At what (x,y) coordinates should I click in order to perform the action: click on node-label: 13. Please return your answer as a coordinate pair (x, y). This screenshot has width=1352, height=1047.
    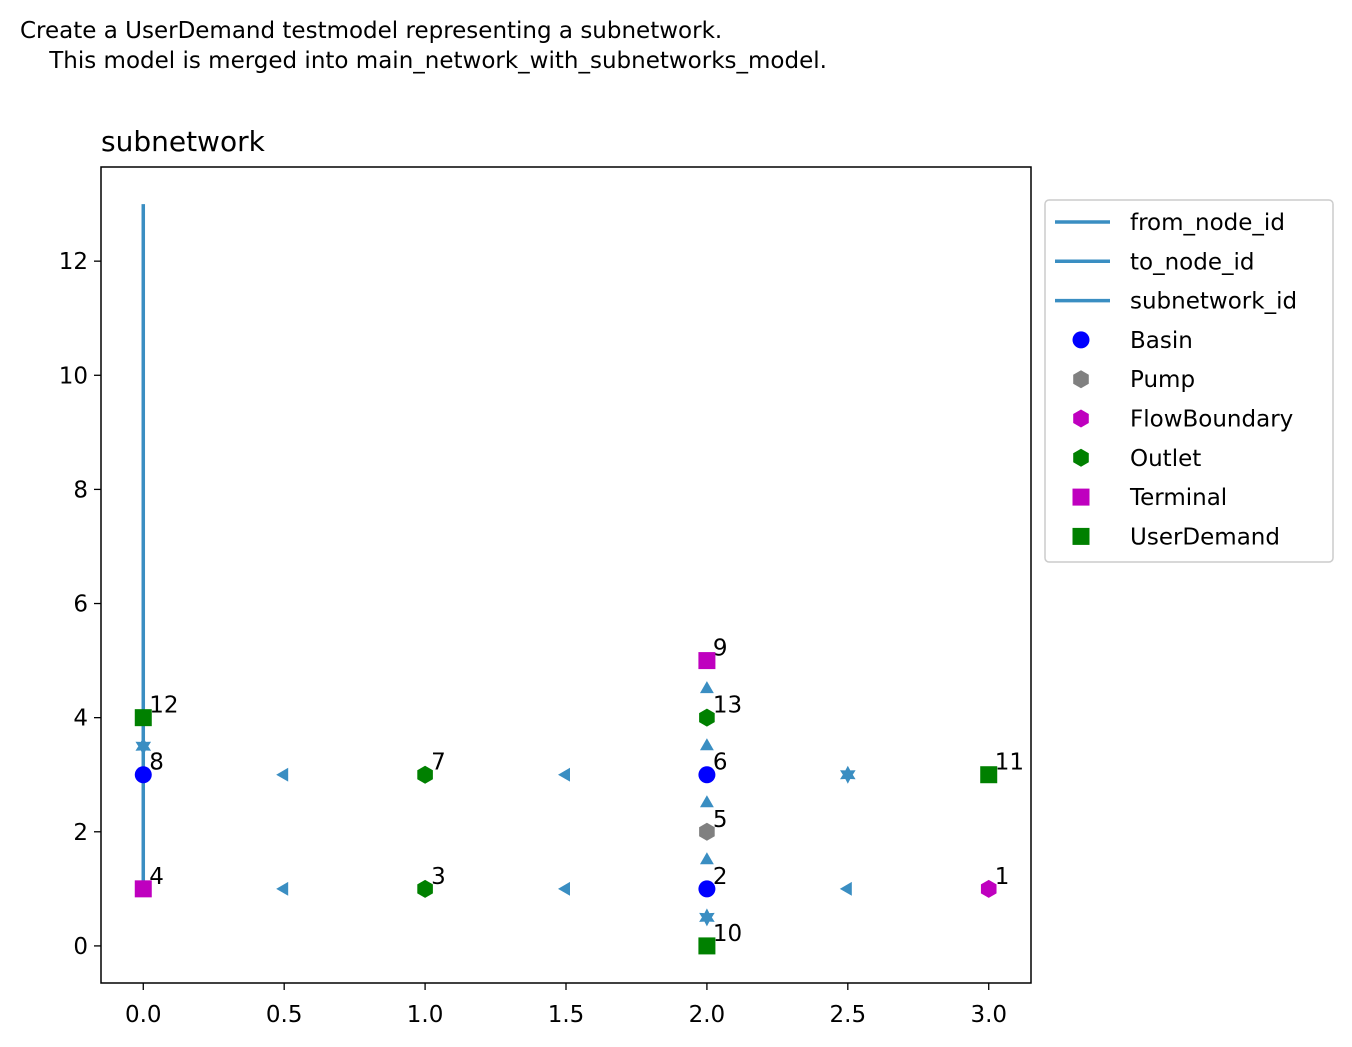
    Looking at the image, I should click on (727, 706).